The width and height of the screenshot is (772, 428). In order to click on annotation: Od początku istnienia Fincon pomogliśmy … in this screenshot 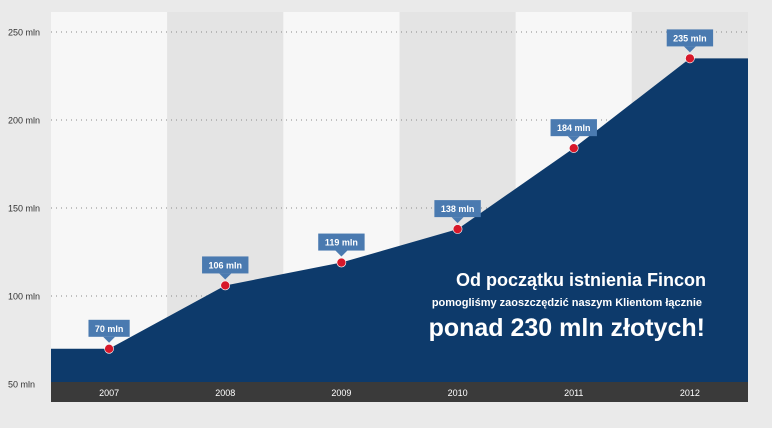, I will do `click(567, 306)`.